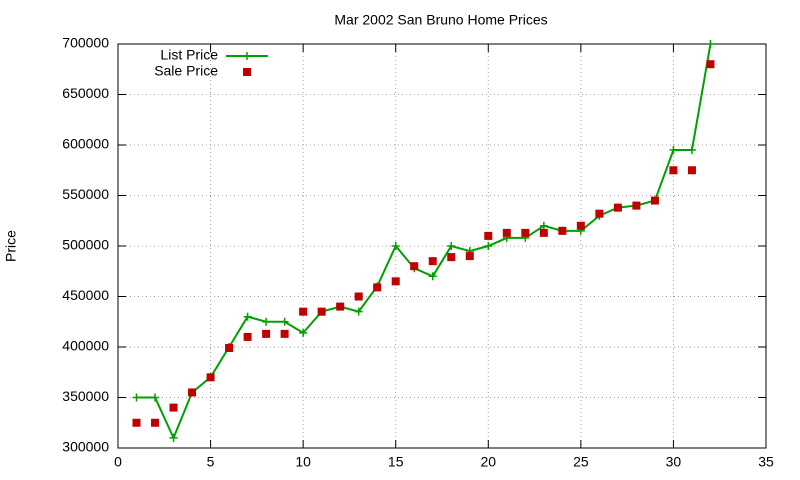 Image resolution: width=800 pixels, height=480 pixels. I want to click on x-tick-label: 5, so click(211, 462).